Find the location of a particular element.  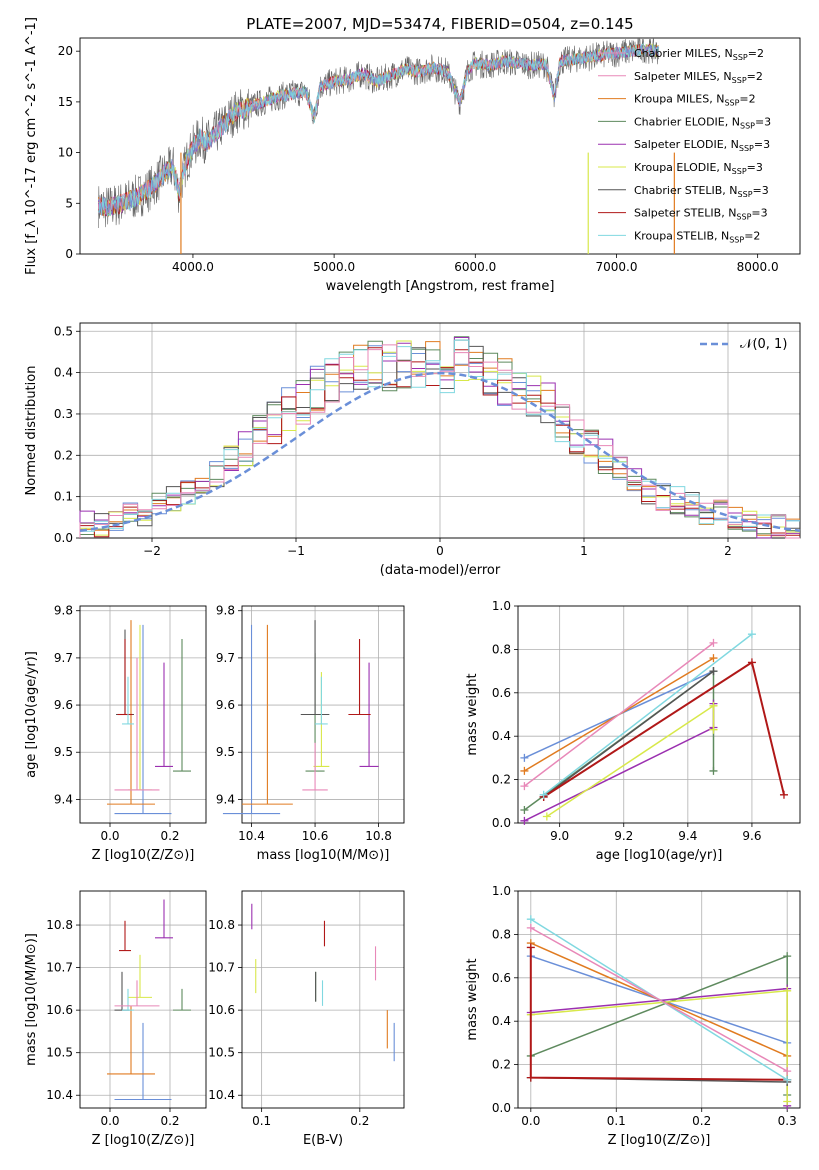

y-tick-label: 5 is located at coordinates (69, 203).